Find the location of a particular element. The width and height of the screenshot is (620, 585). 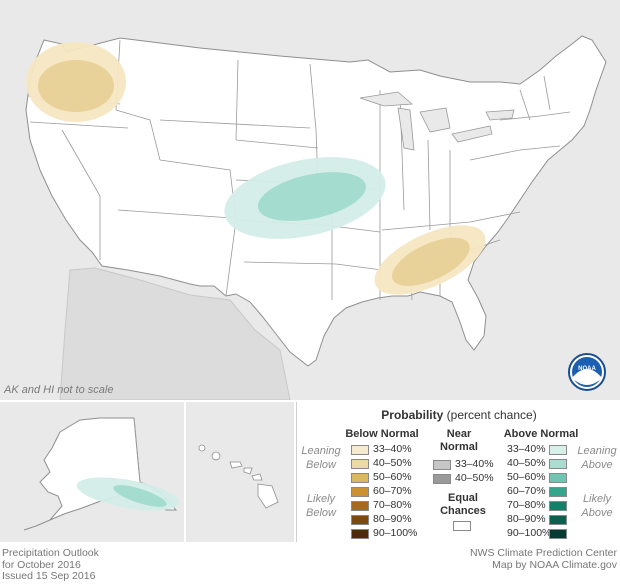

equal-chances-line1: Equal is located at coordinates (463, 498).